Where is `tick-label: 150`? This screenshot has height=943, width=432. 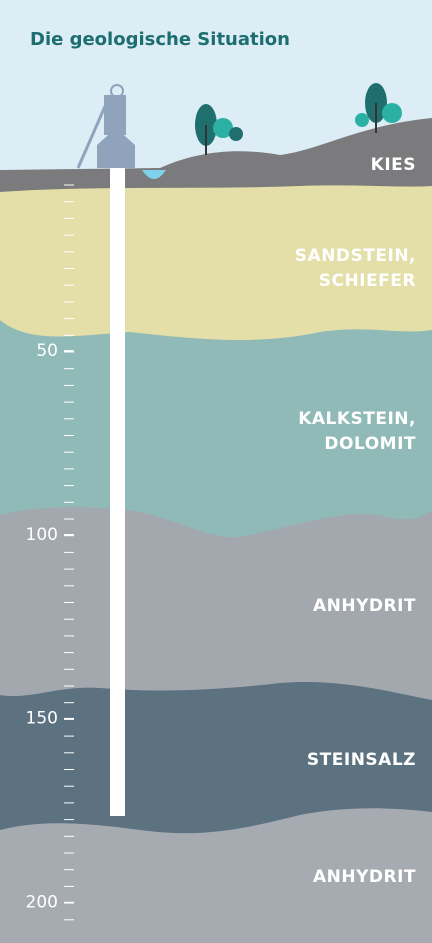
tick-label: 150 is located at coordinates (42, 719).